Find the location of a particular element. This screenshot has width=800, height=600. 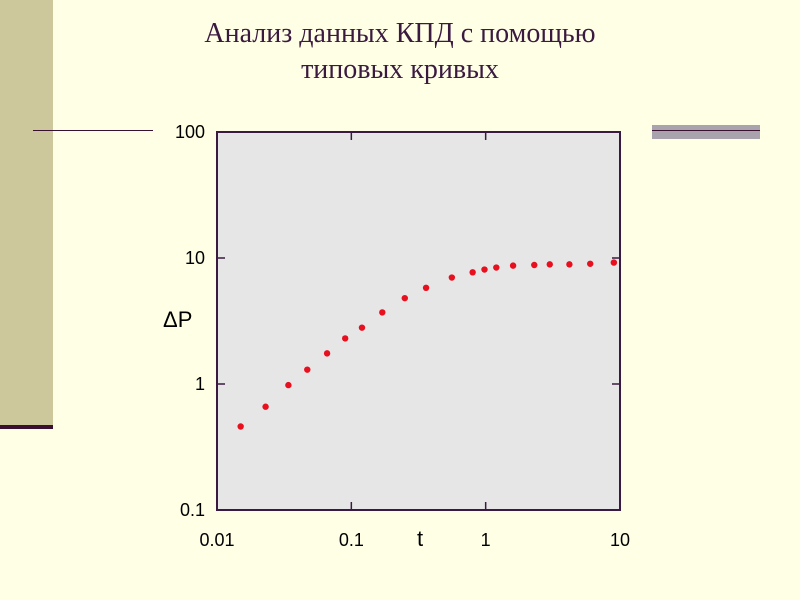

right-divider-bar-bottom is located at coordinates (706, 135).